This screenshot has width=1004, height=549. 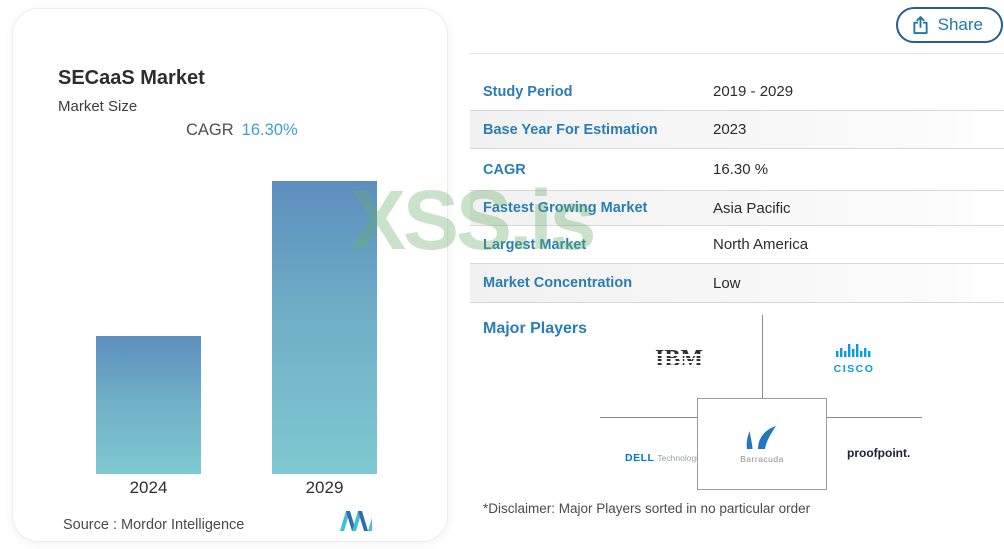 I want to click on ibm-logo: IBM, so click(x=680, y=359).